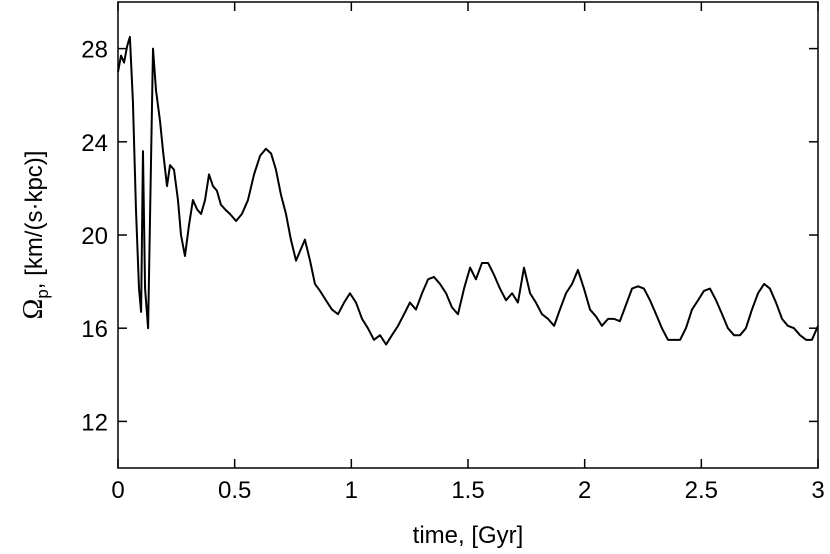 Image resolution: width=830 pixels, height=554 pixels. What do you see at coordinates (94, 236) in the screenshot?
I see `y-tick-label: 20` at bounding box center [94, 236].